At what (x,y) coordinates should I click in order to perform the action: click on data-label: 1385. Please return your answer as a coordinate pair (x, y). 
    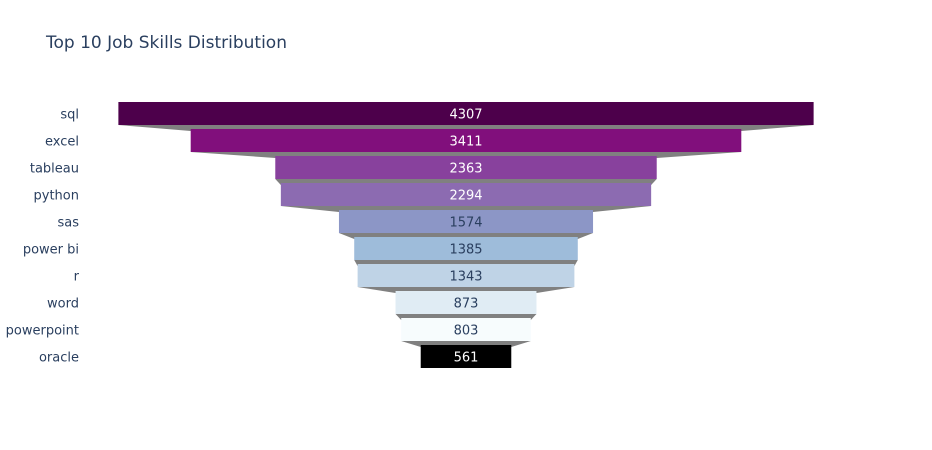
    Looking at the image, I should click on (465, 250).